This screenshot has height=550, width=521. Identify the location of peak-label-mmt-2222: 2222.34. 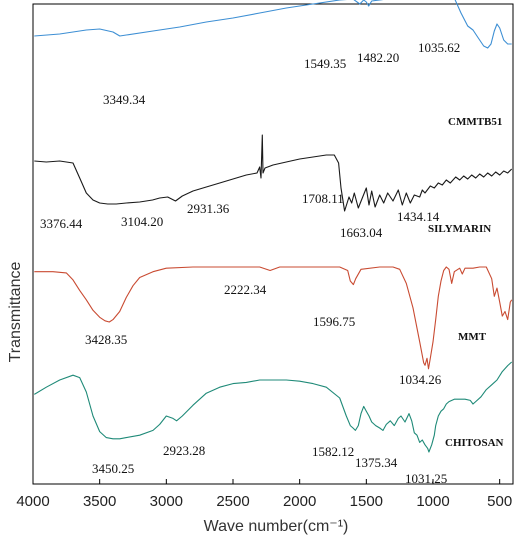
(245, 289).